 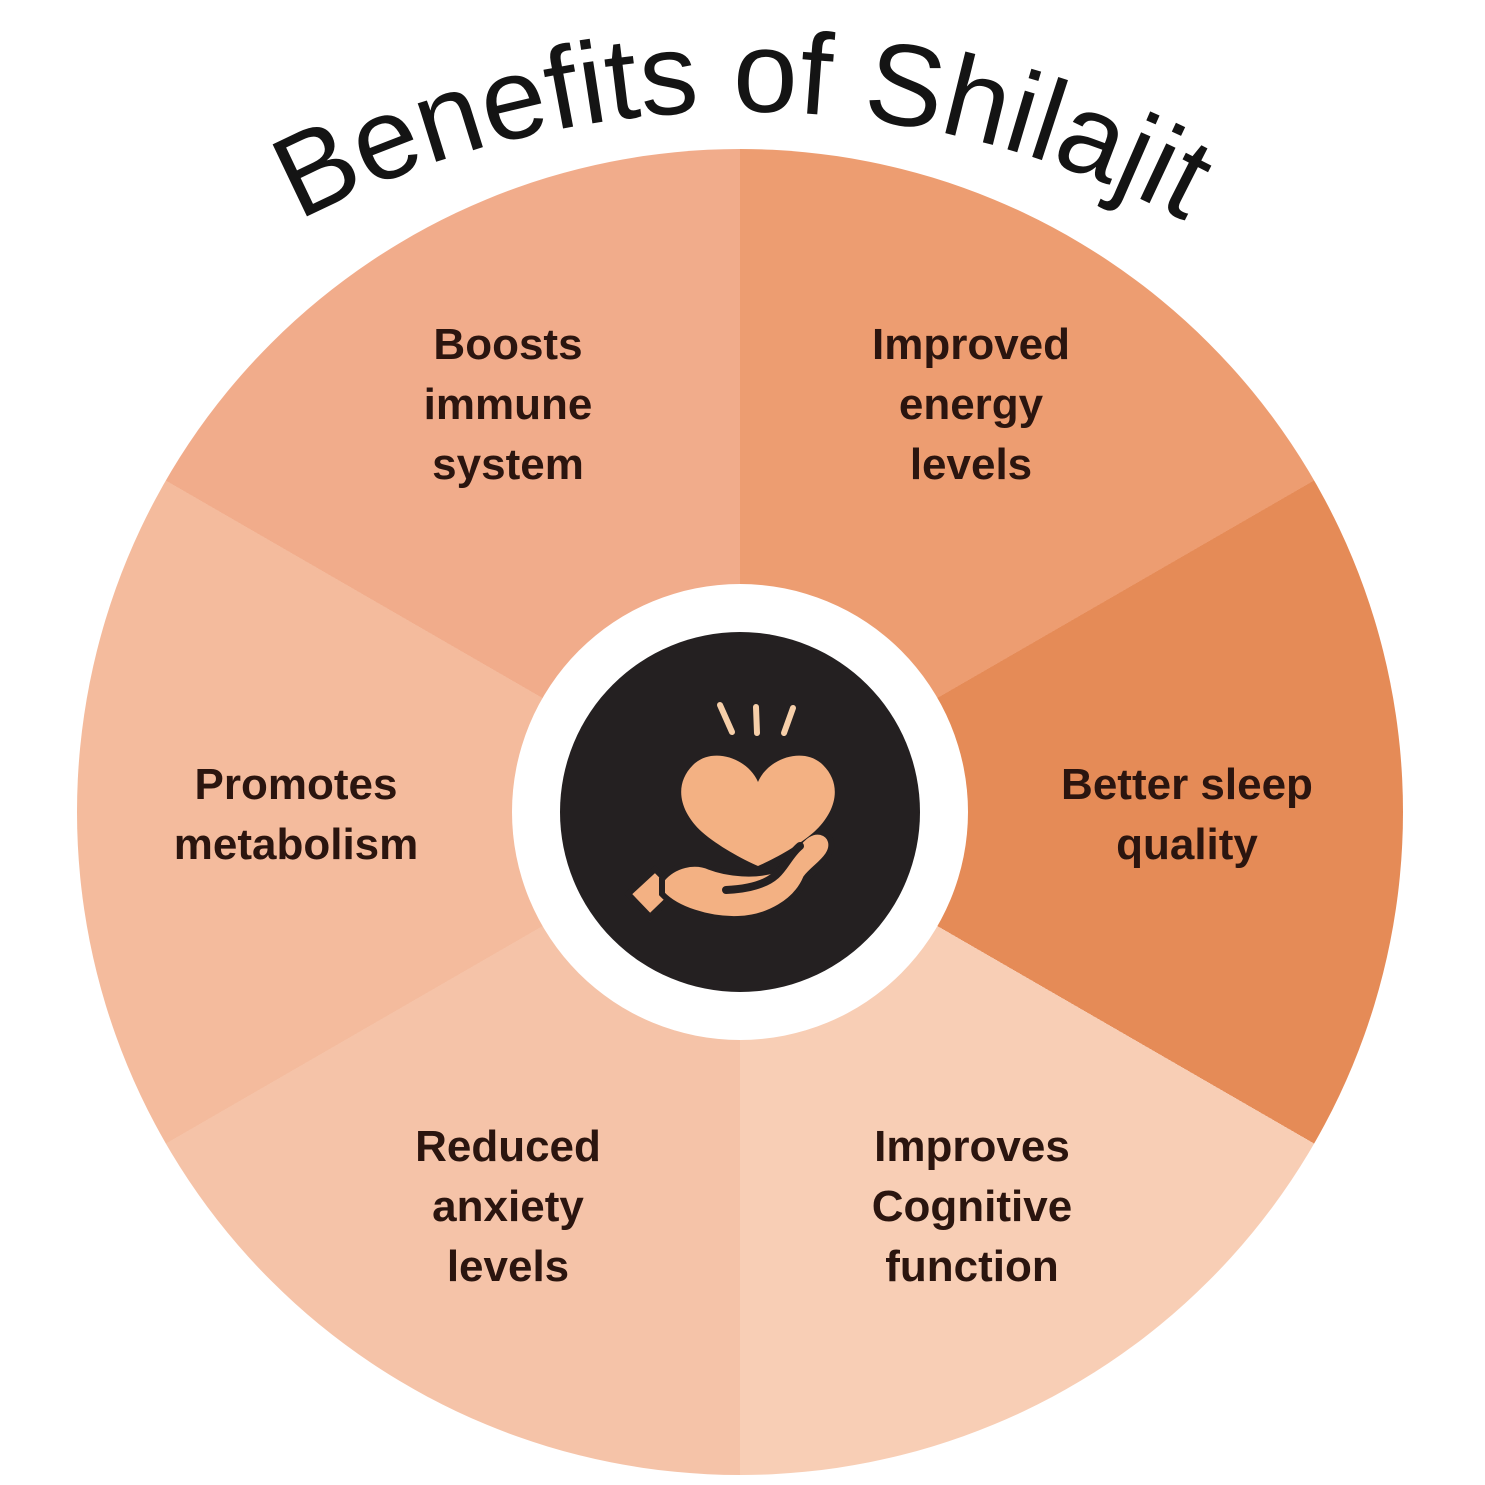 What do you see at coordinates (508, 404) in the screenshot?
I see `segment-label-boosts-immune-system: Boosts immune system` at bounding box center [508, 404].